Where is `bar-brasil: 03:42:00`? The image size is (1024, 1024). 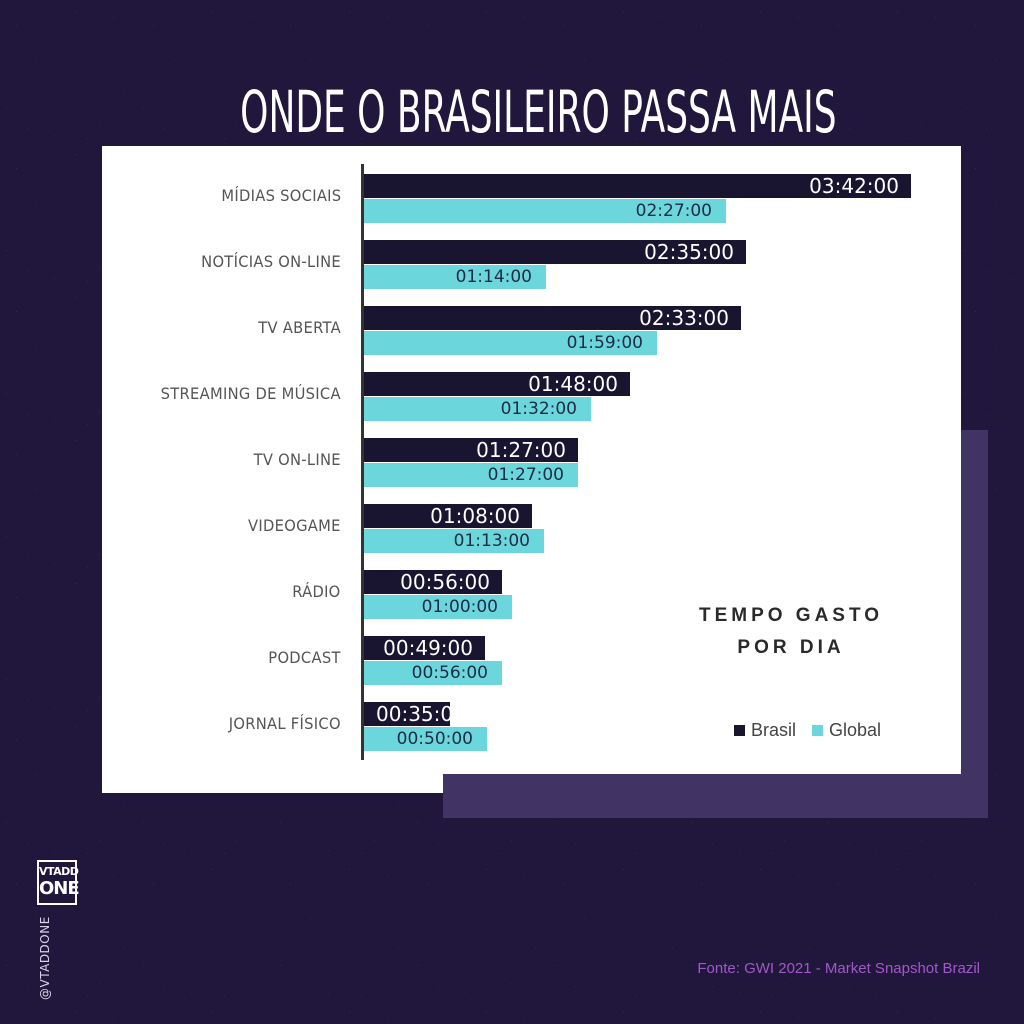 bar-brasil: 03:42:00 is located at coordinates (637, 186).